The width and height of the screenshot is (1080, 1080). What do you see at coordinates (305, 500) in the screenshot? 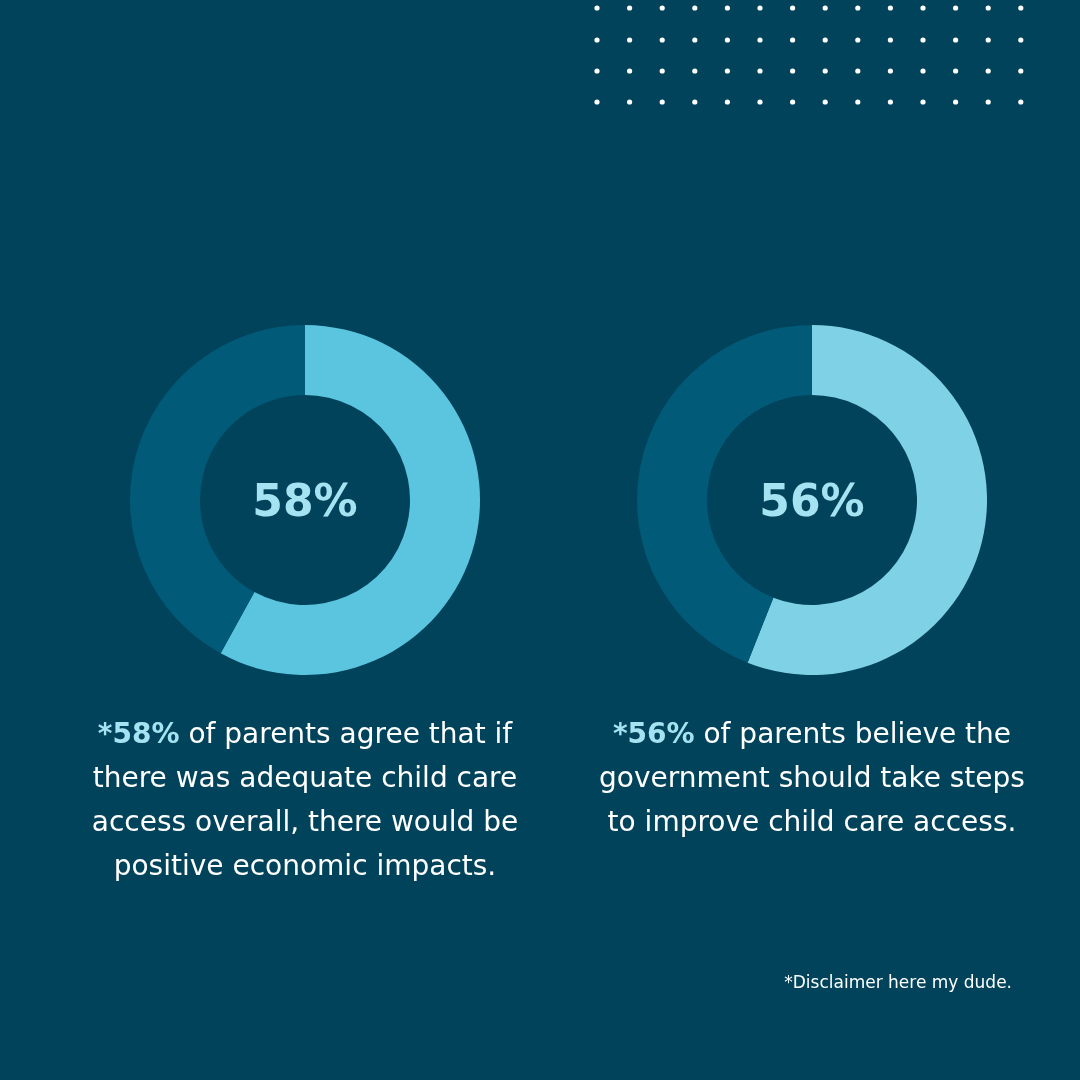
I see `text: 58%` at bounding box center [305, 500].